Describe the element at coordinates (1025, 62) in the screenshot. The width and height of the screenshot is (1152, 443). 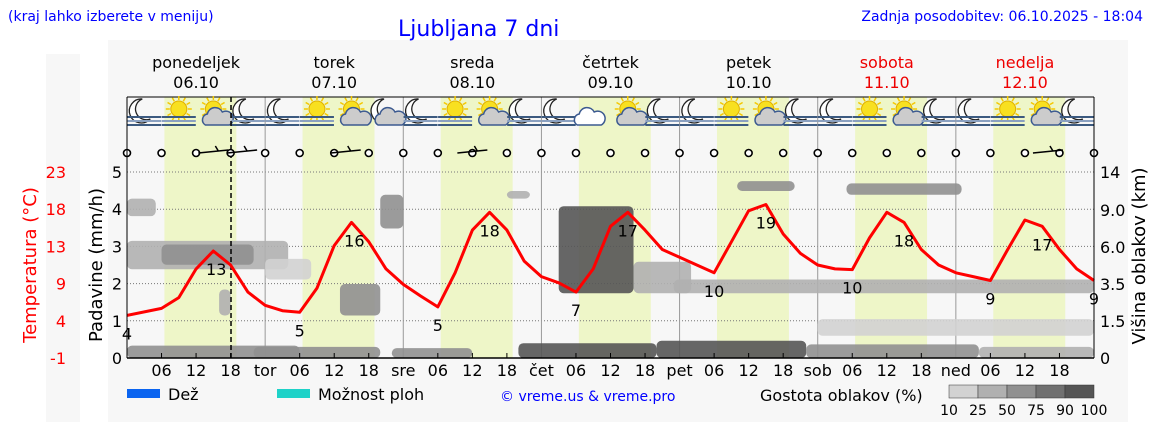
I see `day-name: nedelja` at that location.